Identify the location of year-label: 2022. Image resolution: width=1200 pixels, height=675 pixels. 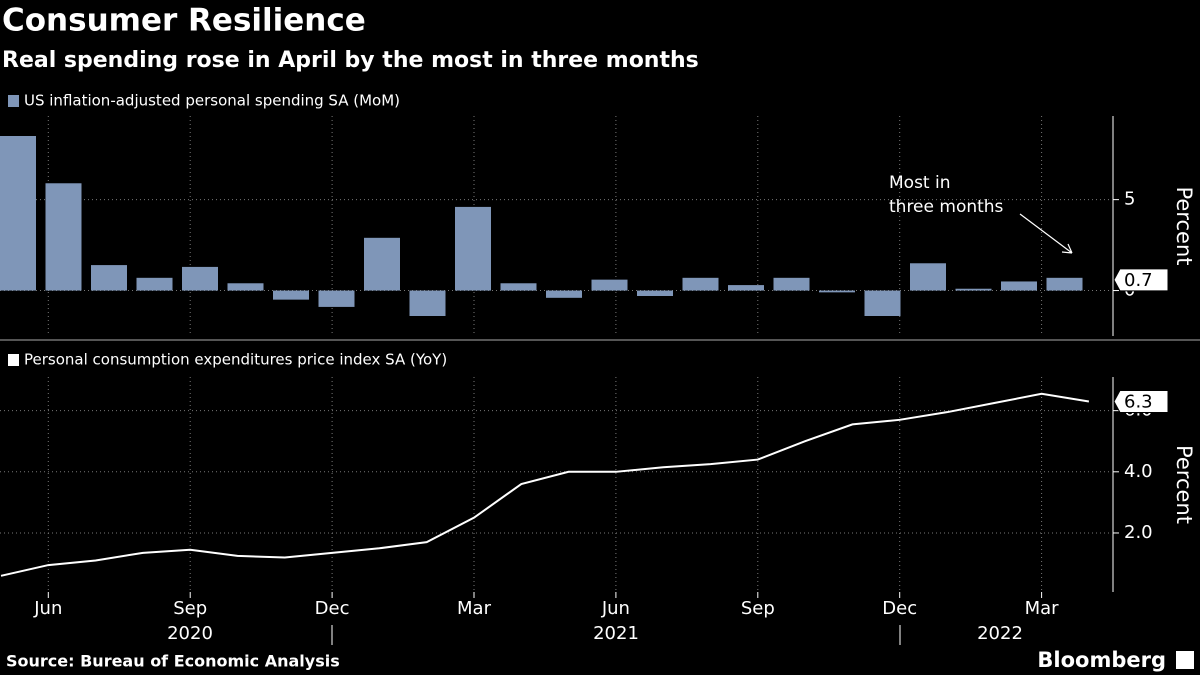
(1000, 633).